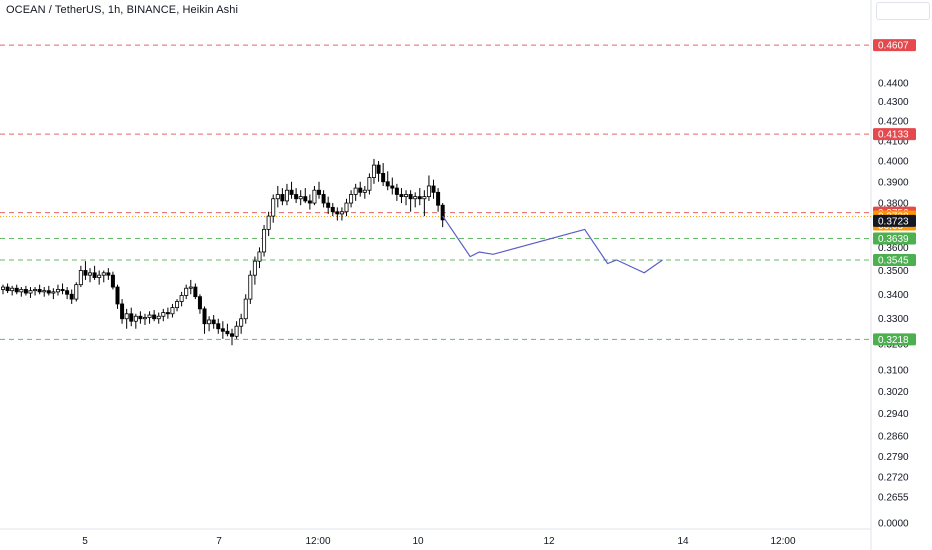 Image resolution: width=932 pixels, height=550 pixels. Describe the element at coordinates (552, 244) in the screenshot. I see `projection-path` at that location.